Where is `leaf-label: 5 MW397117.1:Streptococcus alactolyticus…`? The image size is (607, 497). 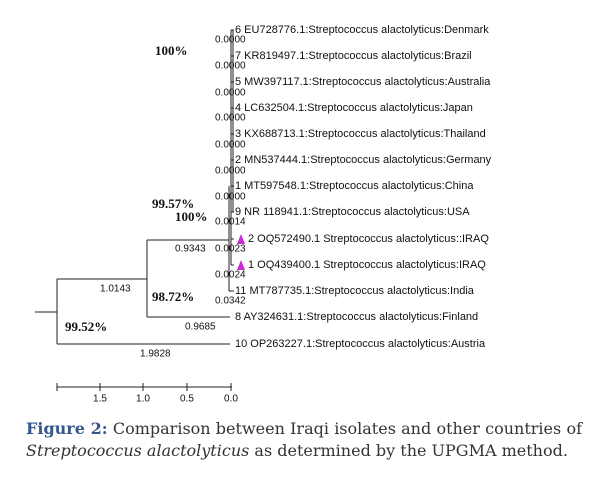
leaf-label: 5 MW397117.1:Streptococcus alactolyticus… is located at coordinates (363, 82).